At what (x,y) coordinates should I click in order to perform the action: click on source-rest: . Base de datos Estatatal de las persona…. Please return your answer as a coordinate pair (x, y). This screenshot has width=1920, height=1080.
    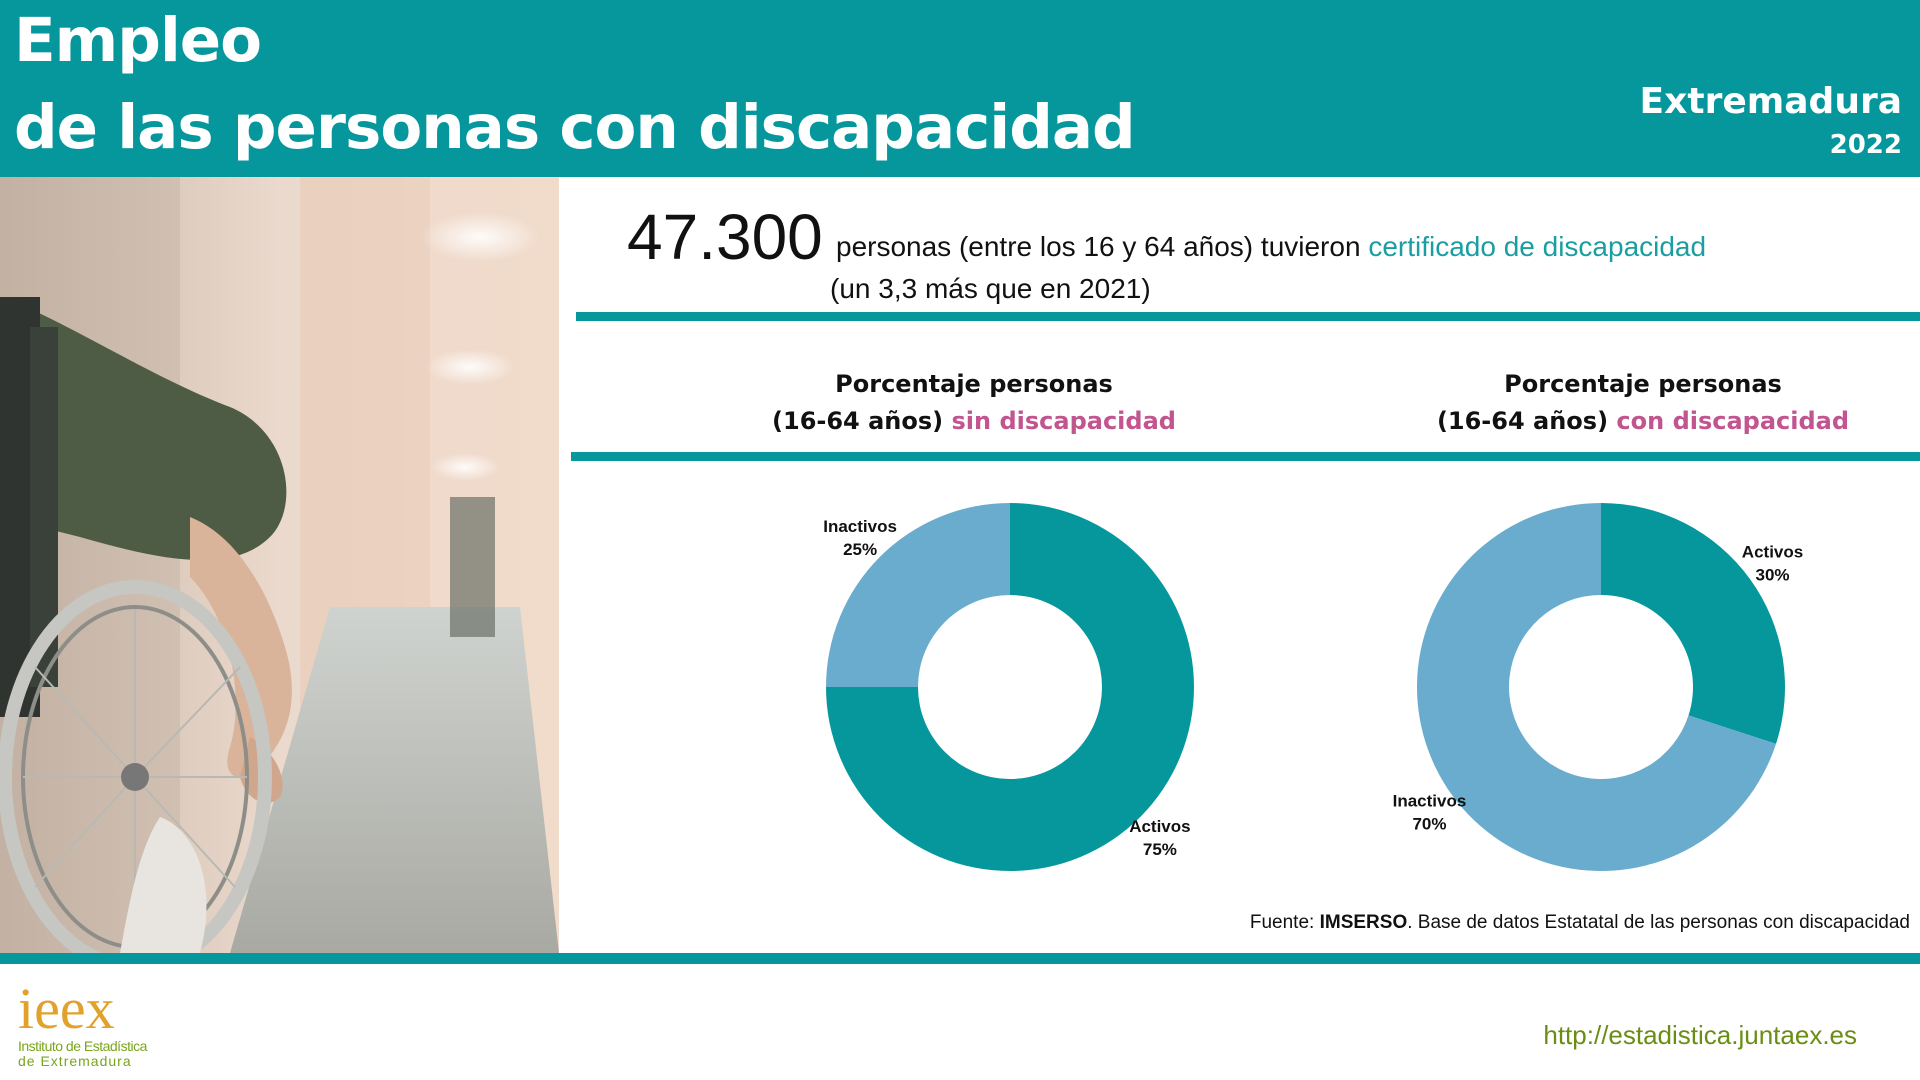
    Looking at the image, I should click on (1658, 922).